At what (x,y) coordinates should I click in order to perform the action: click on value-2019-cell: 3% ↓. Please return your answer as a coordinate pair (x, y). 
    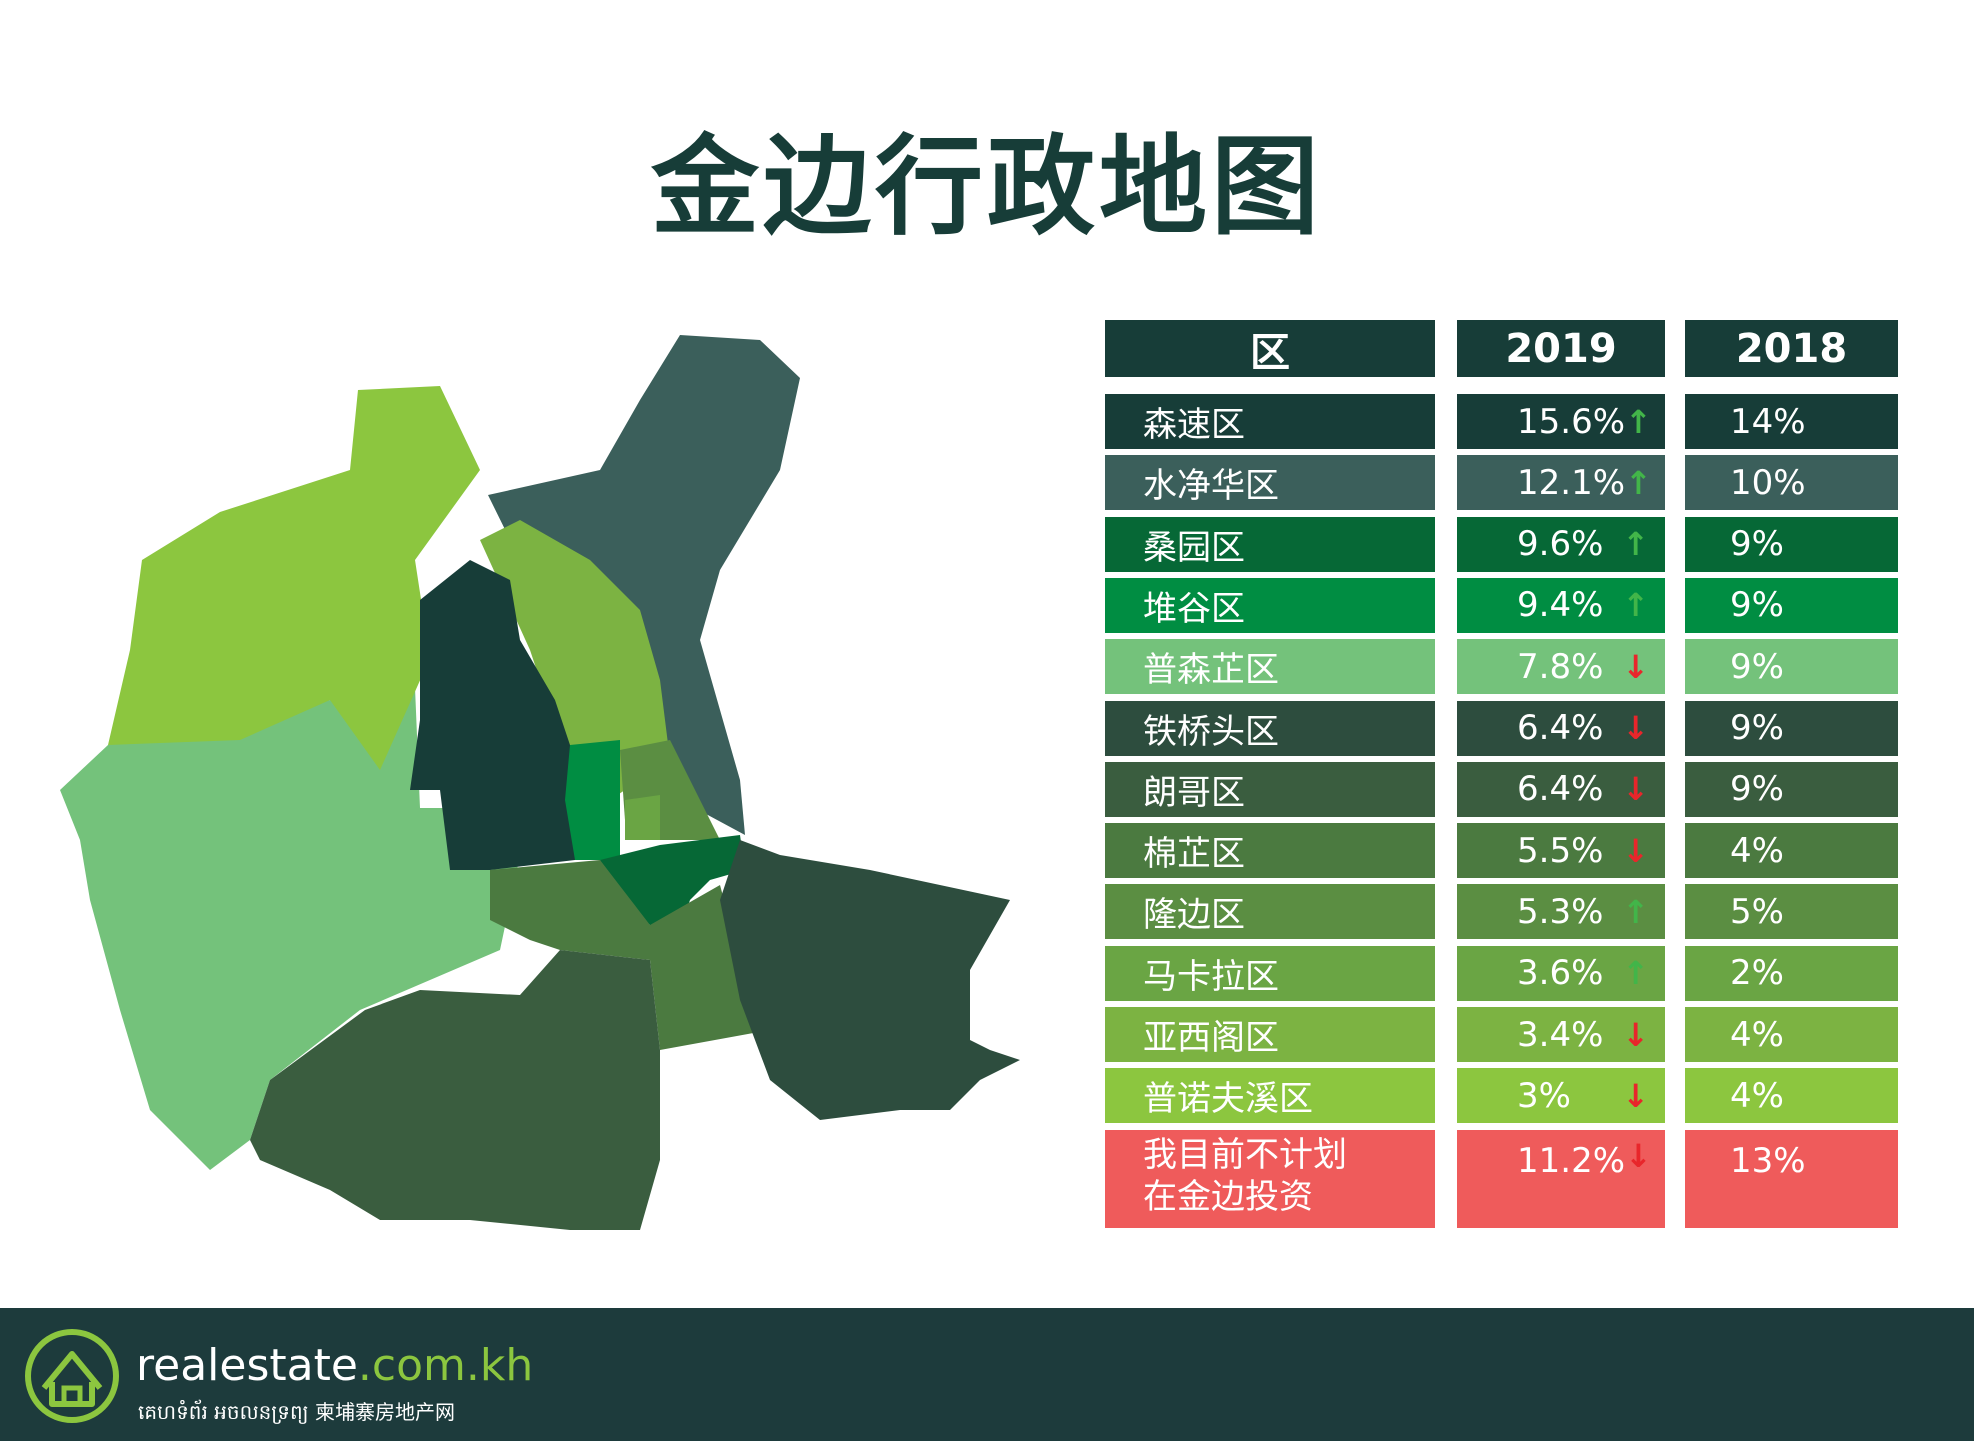
    Looking at the image, I should click on (1561, 1096).